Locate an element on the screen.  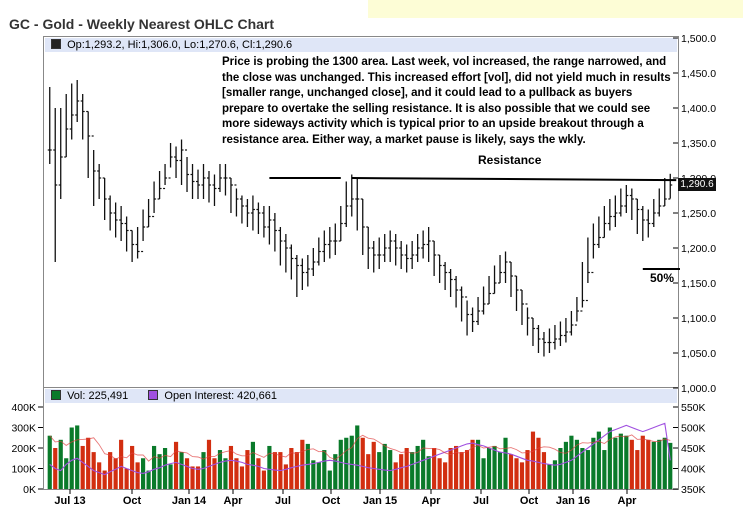
info-high: Hi:1,306.0 is located at coordinates (152, 45).